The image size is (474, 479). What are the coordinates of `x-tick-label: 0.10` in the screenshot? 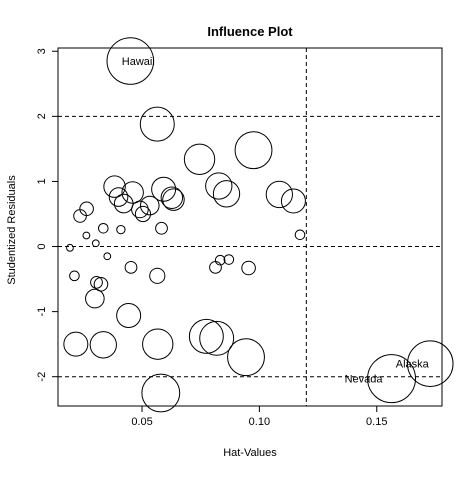 It's located at (259, 422).